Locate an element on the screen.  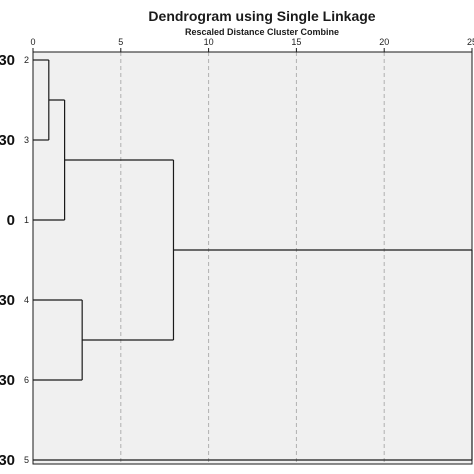
case-number-label: 6 is located at coordinates (26, 380).